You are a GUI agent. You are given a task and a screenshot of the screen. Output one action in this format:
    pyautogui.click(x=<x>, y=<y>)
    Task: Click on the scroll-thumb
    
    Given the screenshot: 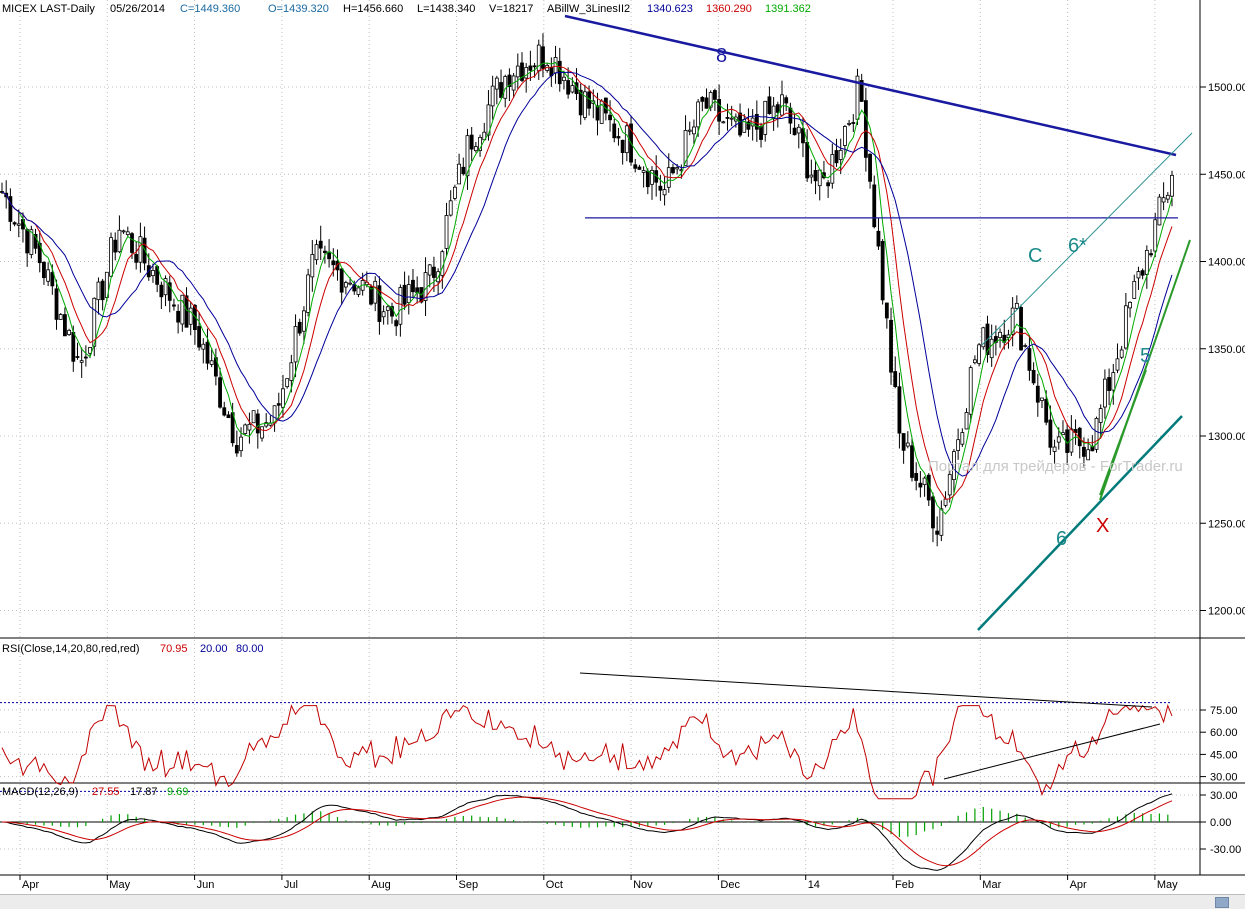 What is the action you would take?
    pyautogui.click(x=1222, y=902)
    